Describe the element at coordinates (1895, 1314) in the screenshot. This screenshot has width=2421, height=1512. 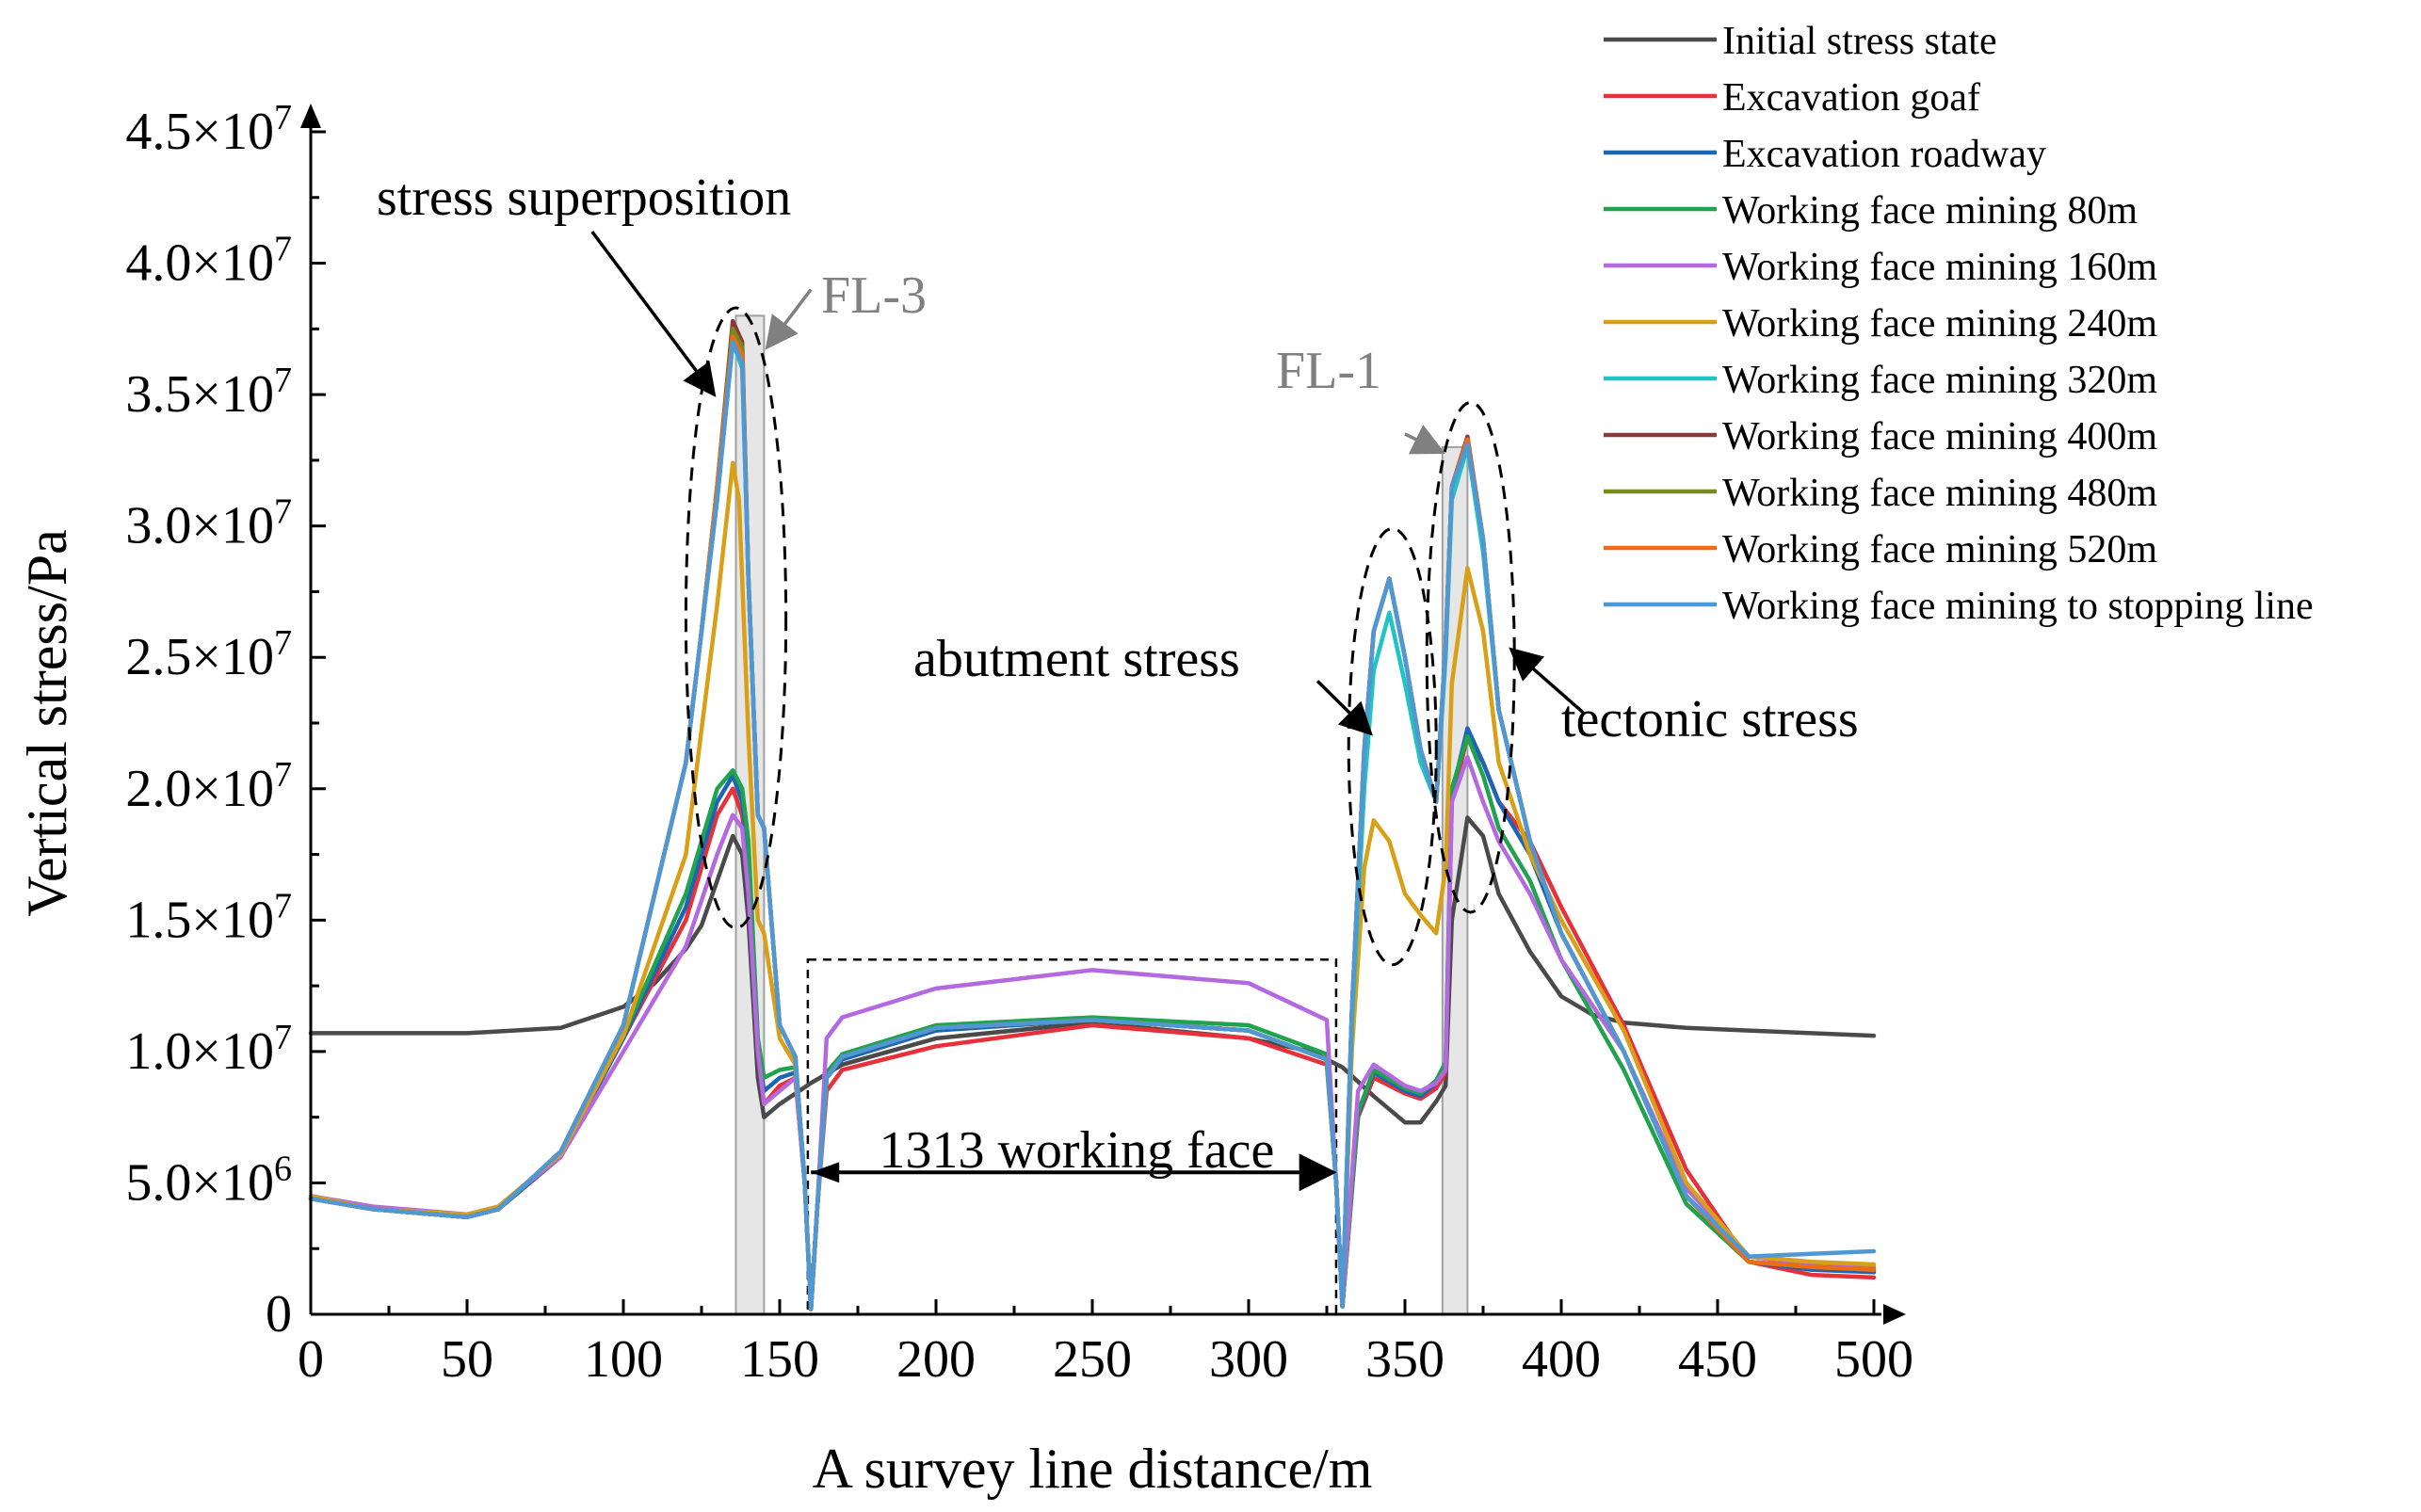
I see `x-axis-arrow` at that location.